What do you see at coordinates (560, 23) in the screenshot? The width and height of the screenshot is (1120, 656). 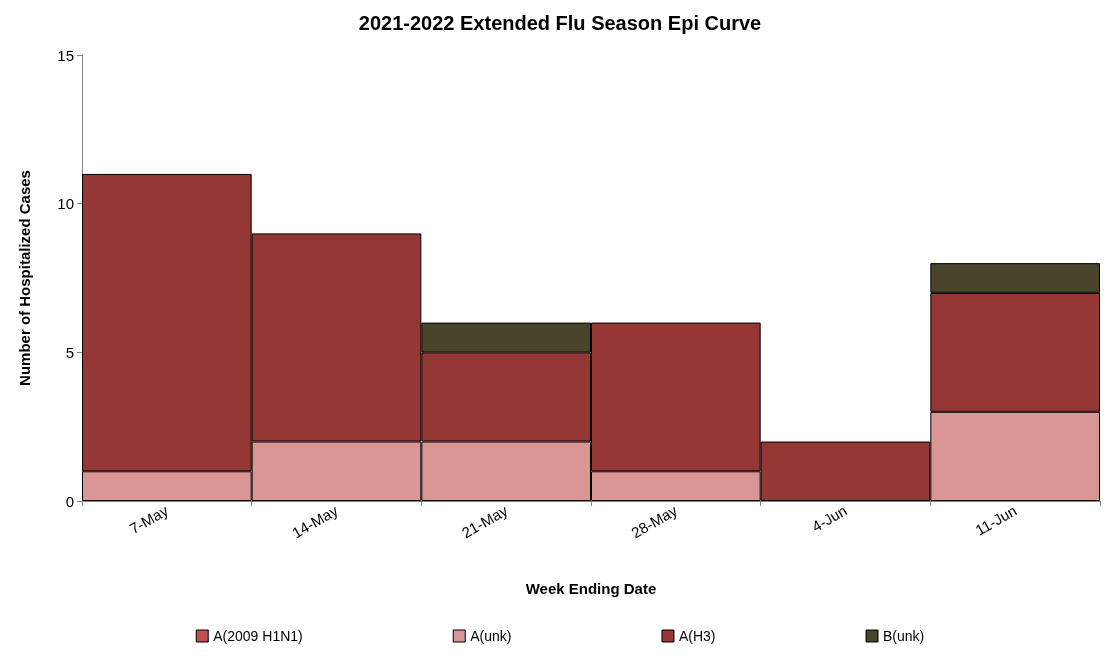 I see `chart-title: 2021-2022 Extended Flu Season Epi Curve` at bounding box center [560, 23].